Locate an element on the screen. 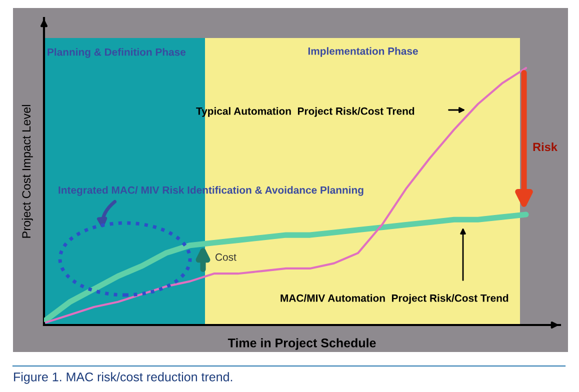  annotation: Risk is located at coordinates (545, 147).